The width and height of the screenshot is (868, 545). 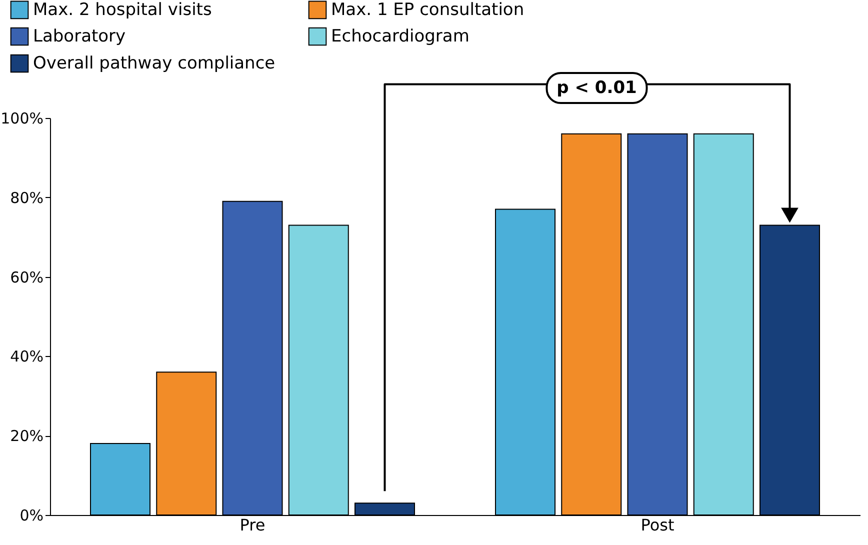 I want to click on legend-label: Laboratory, so click(x=79, y=36).